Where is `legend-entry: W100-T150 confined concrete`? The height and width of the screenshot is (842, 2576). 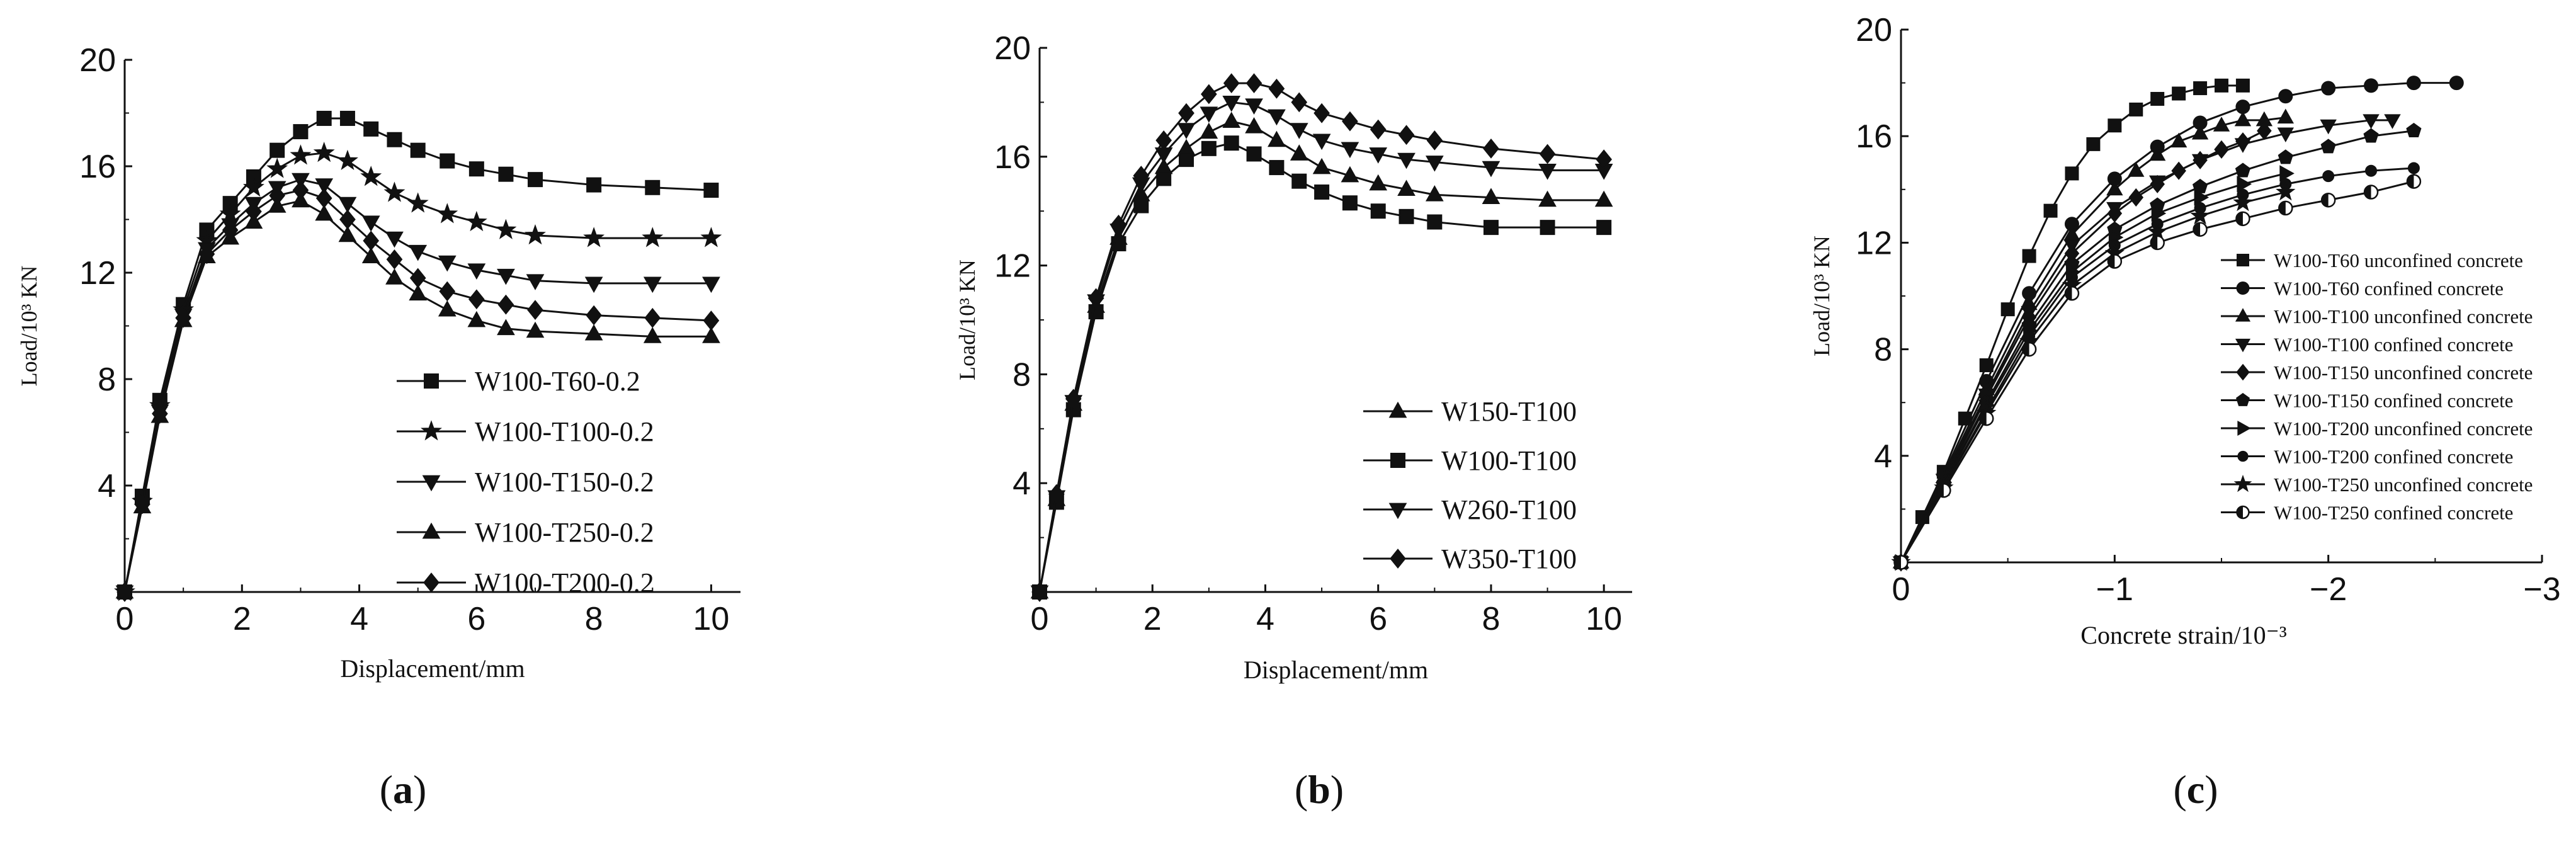 legend-entry: W100-T150 confined concrete is located at coordinates (2367, 401).